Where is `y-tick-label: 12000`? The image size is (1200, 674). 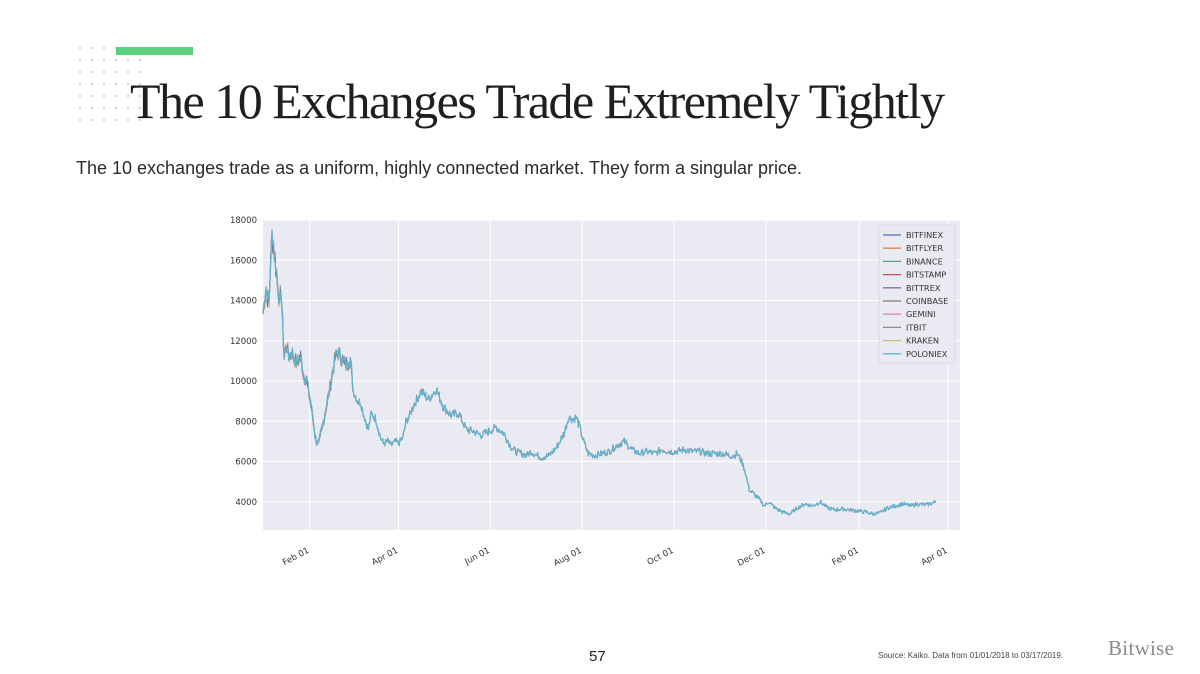 y-tick-label: 12000 is located at coordinates (243, 342).